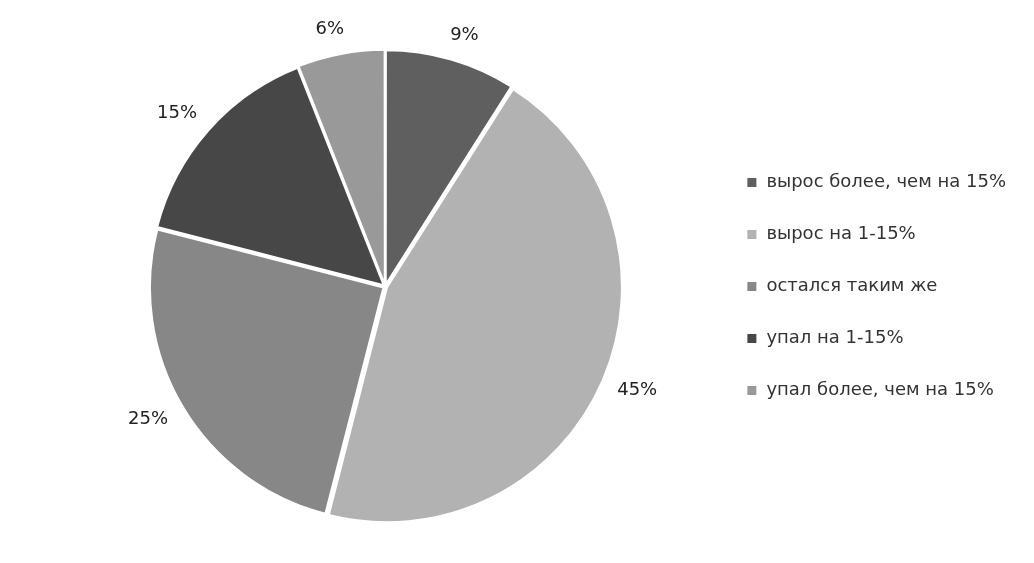  Describe the element at coordinates (637, 389) in the screenshot. I see `data-label: 45%` at that location.